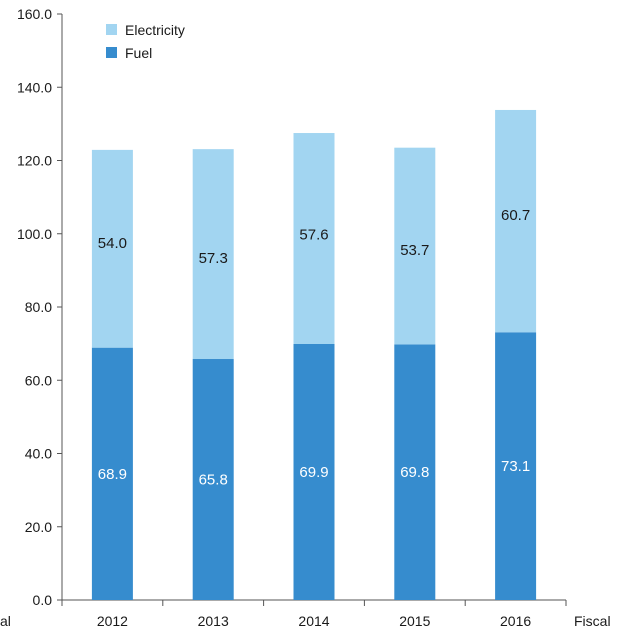 Image resolution: width=624 pixels, height=630 pixels. I want to click on x-tick-label: 2012, so click(112, 621).